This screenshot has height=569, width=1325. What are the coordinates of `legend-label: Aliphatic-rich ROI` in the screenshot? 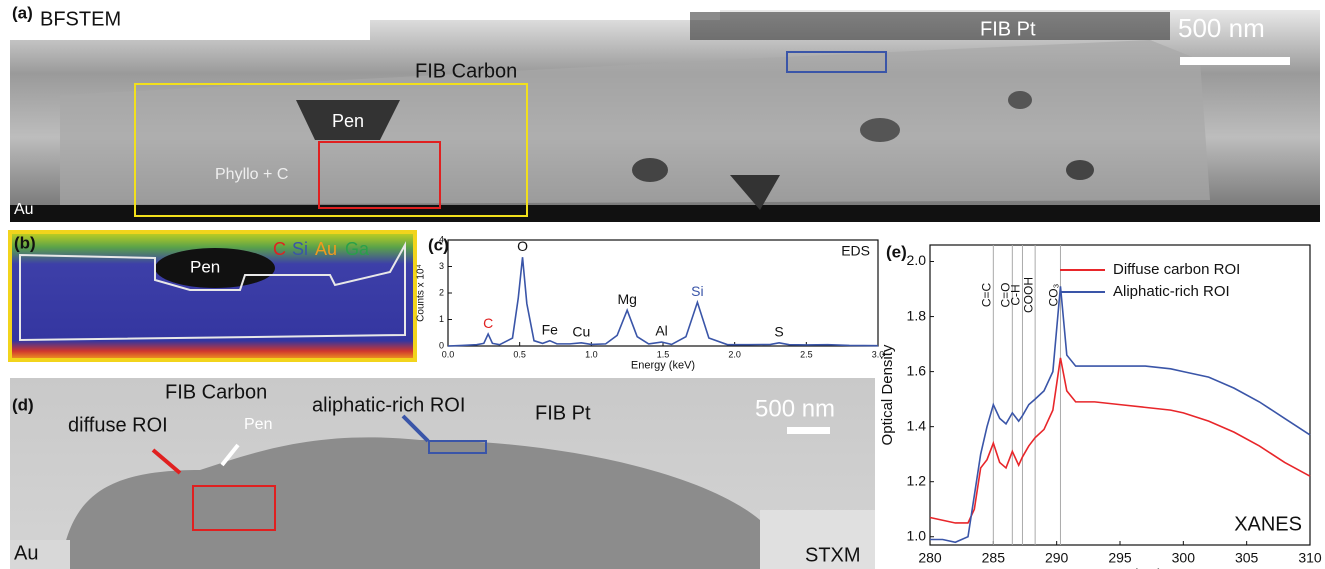 It's located at (1171, 291).